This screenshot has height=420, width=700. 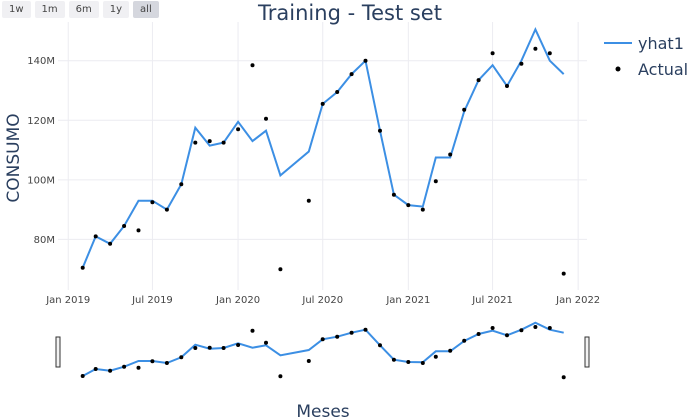 What do you see at coordinates (349, 13) in the screenshot?
I see `chart-title: Training - Test set` at bounding box center [349, 13].